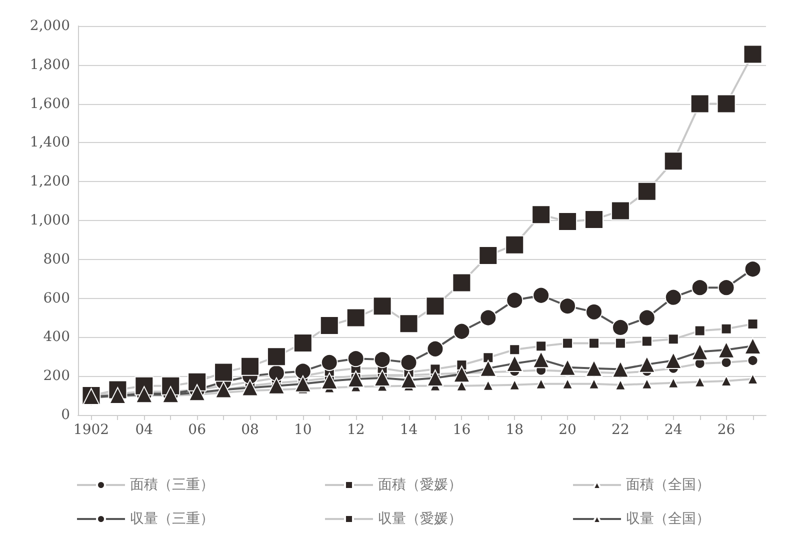 The width and height of the screenshot is (786, 543). I want to click on y-tick-label: 400, so click(56, 337).